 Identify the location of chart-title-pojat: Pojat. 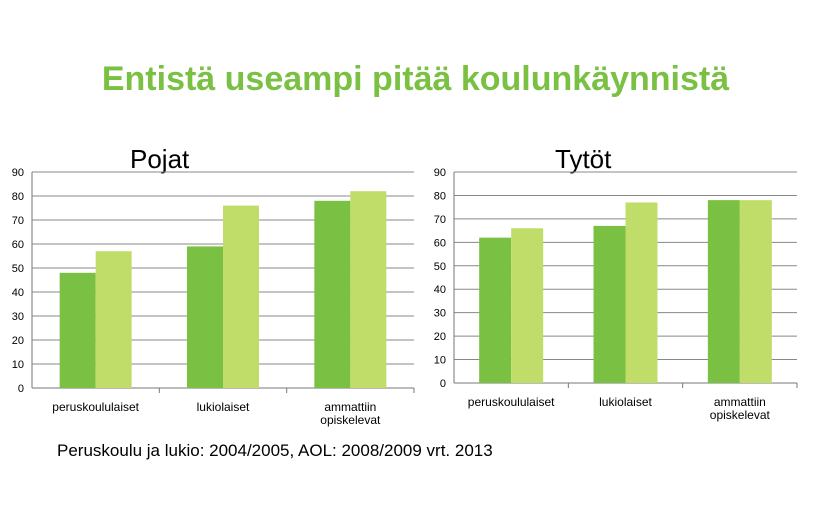
(160, 159).